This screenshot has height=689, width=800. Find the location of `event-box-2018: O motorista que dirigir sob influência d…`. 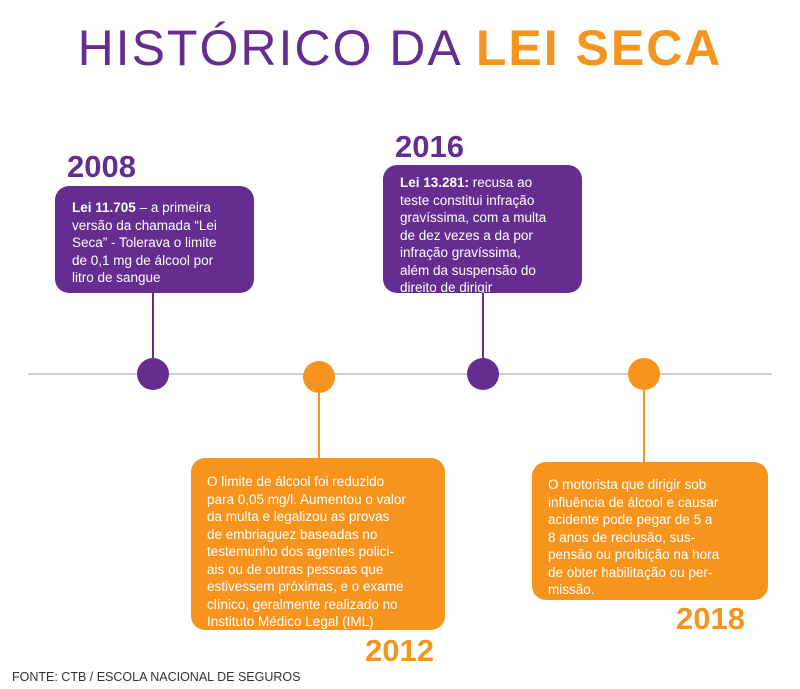

event-box-2018: O motorista que dirigir sob influência d… is located at coordinates (650, 531).